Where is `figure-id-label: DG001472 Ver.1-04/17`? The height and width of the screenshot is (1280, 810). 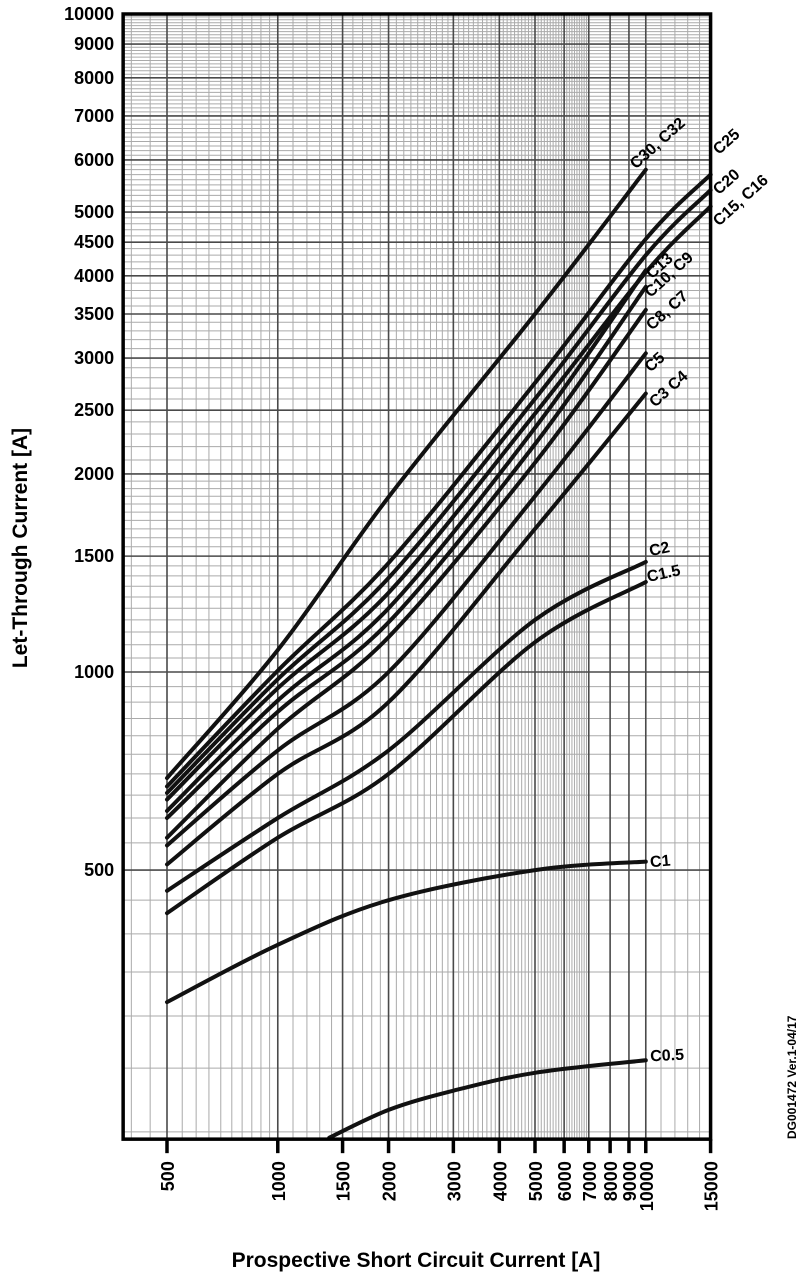
figure-id-label: DG001472 Ver.1-04/17 is located at coordinates (792, 1077).